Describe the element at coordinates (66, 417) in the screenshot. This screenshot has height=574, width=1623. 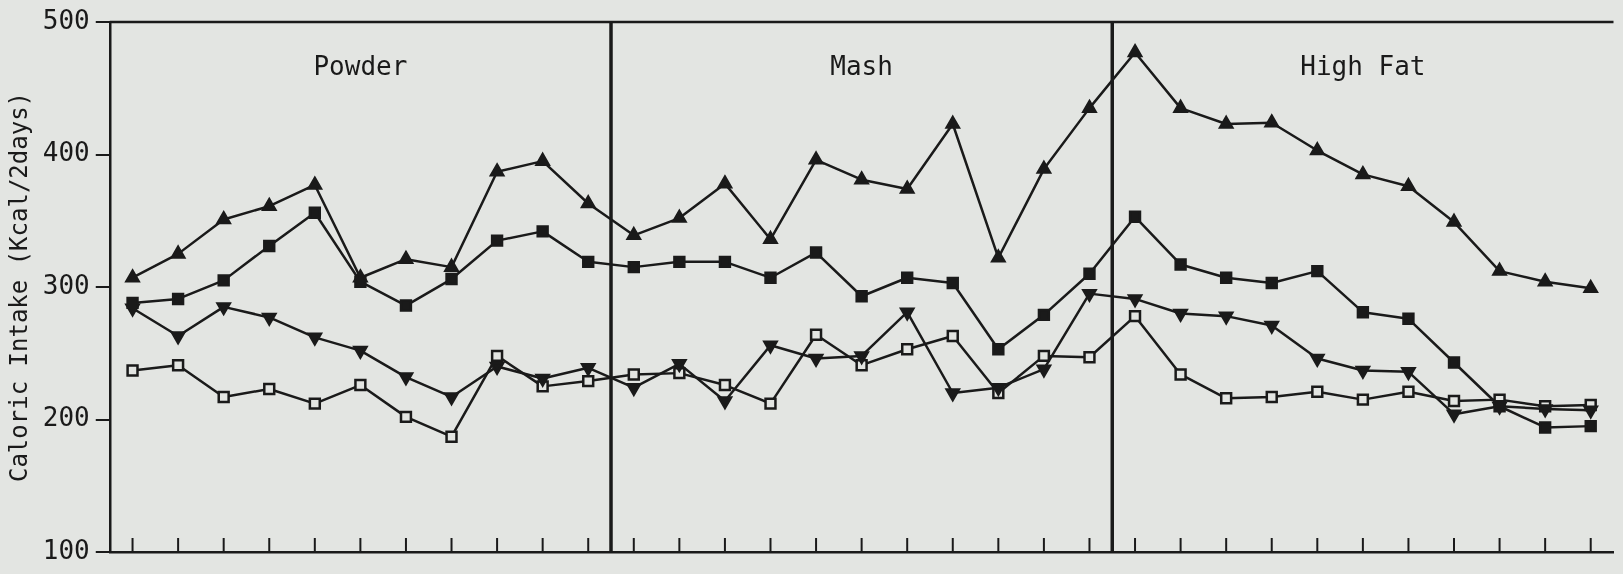
I see `y-tick-label: 200` at that location.